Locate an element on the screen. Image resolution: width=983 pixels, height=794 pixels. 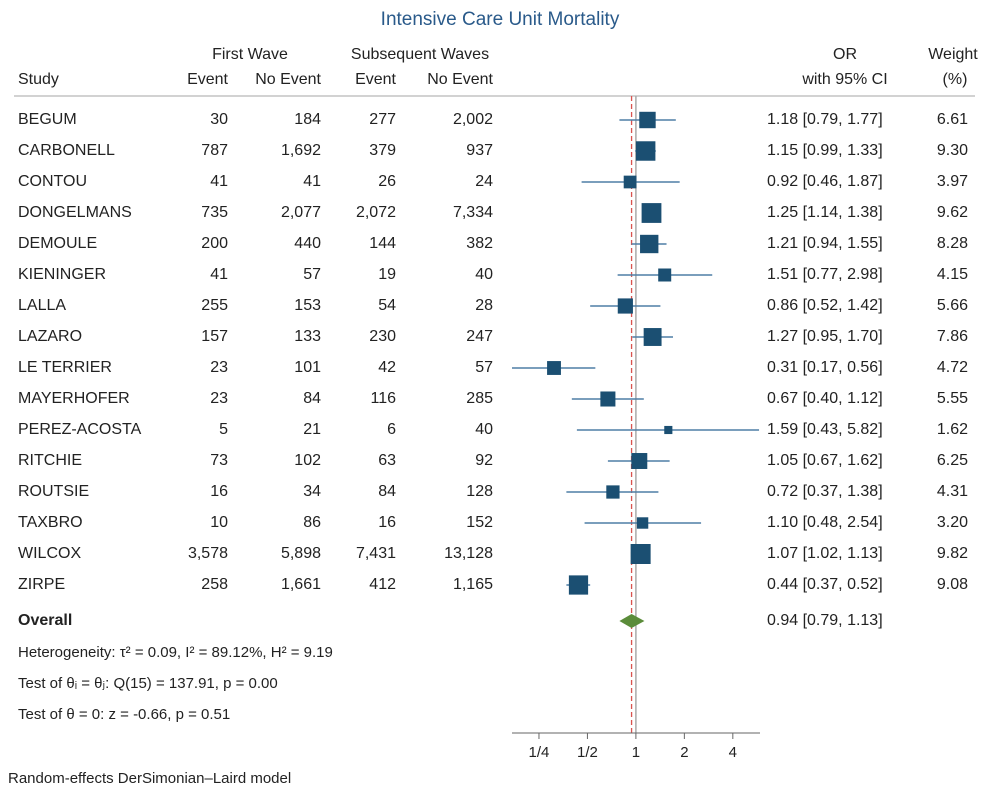
table-cell: 230 is located at coordinates (382, 336).